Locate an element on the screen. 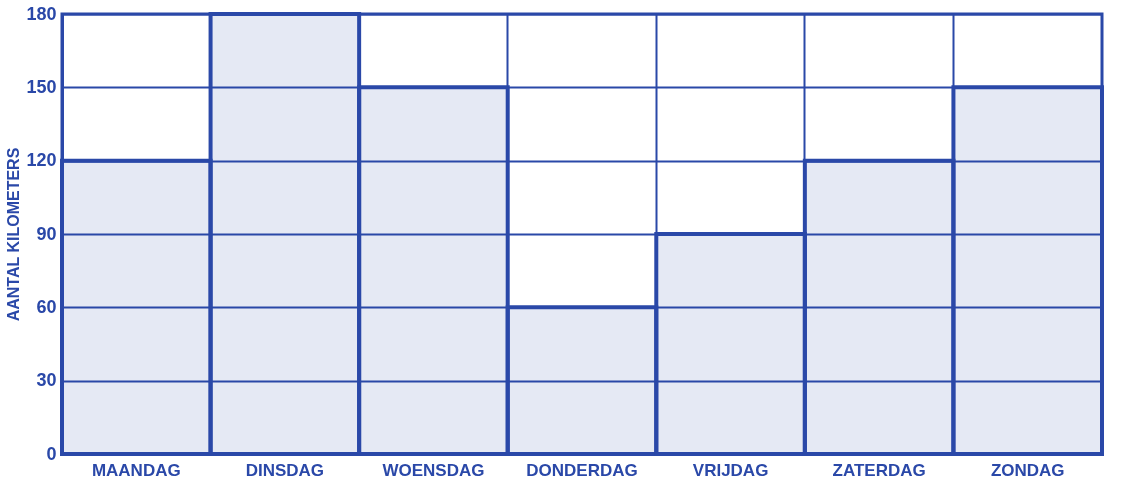 This screenshot has height=503, width=1129. y-tick-label: 30 is located at coordinates (46, 380).